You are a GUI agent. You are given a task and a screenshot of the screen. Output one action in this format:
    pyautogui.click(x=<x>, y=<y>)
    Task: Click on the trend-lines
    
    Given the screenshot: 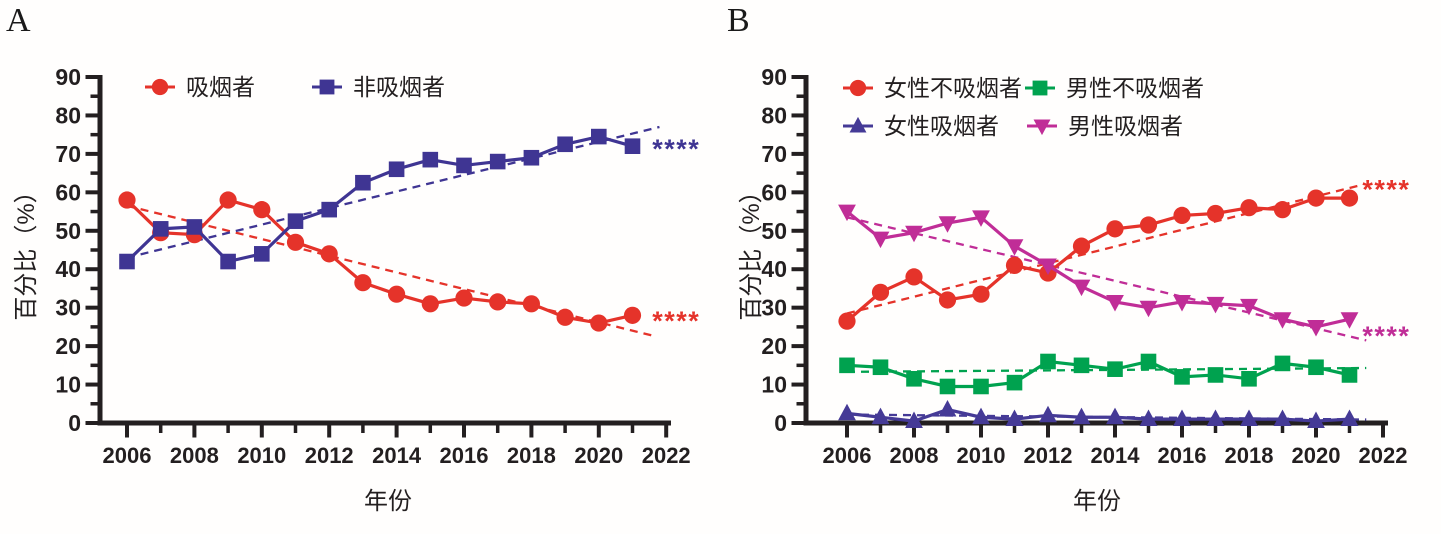 What is the action you would take?
    pyautogui.click(x=393, y=231)
    